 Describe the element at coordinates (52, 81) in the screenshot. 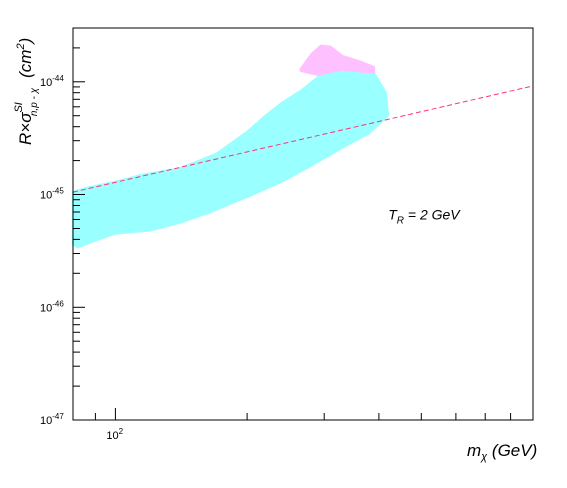

I see `y-tick-label: 10-44` at that location.